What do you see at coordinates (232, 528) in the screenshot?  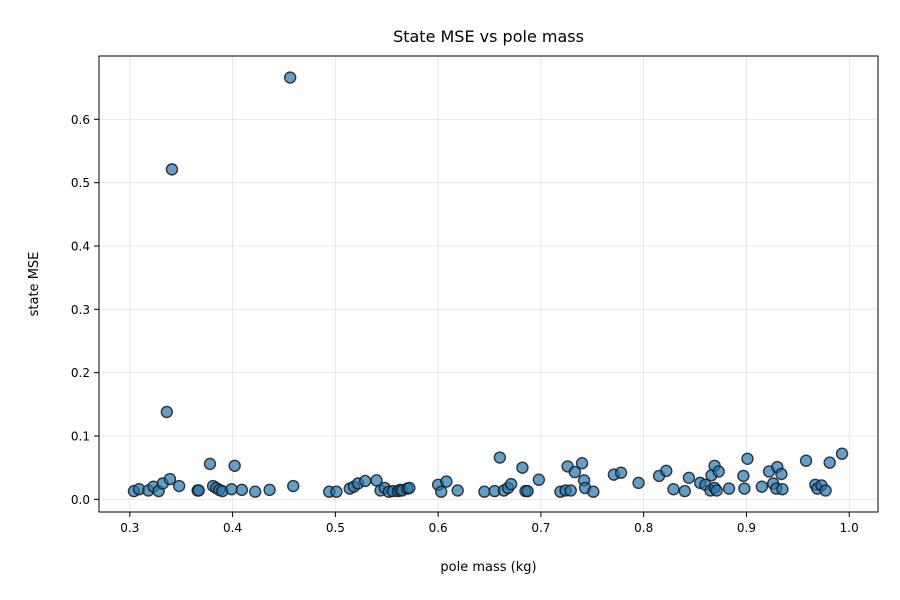 I see `x-tick-label: 0.4` at bounding box center [232, 528].